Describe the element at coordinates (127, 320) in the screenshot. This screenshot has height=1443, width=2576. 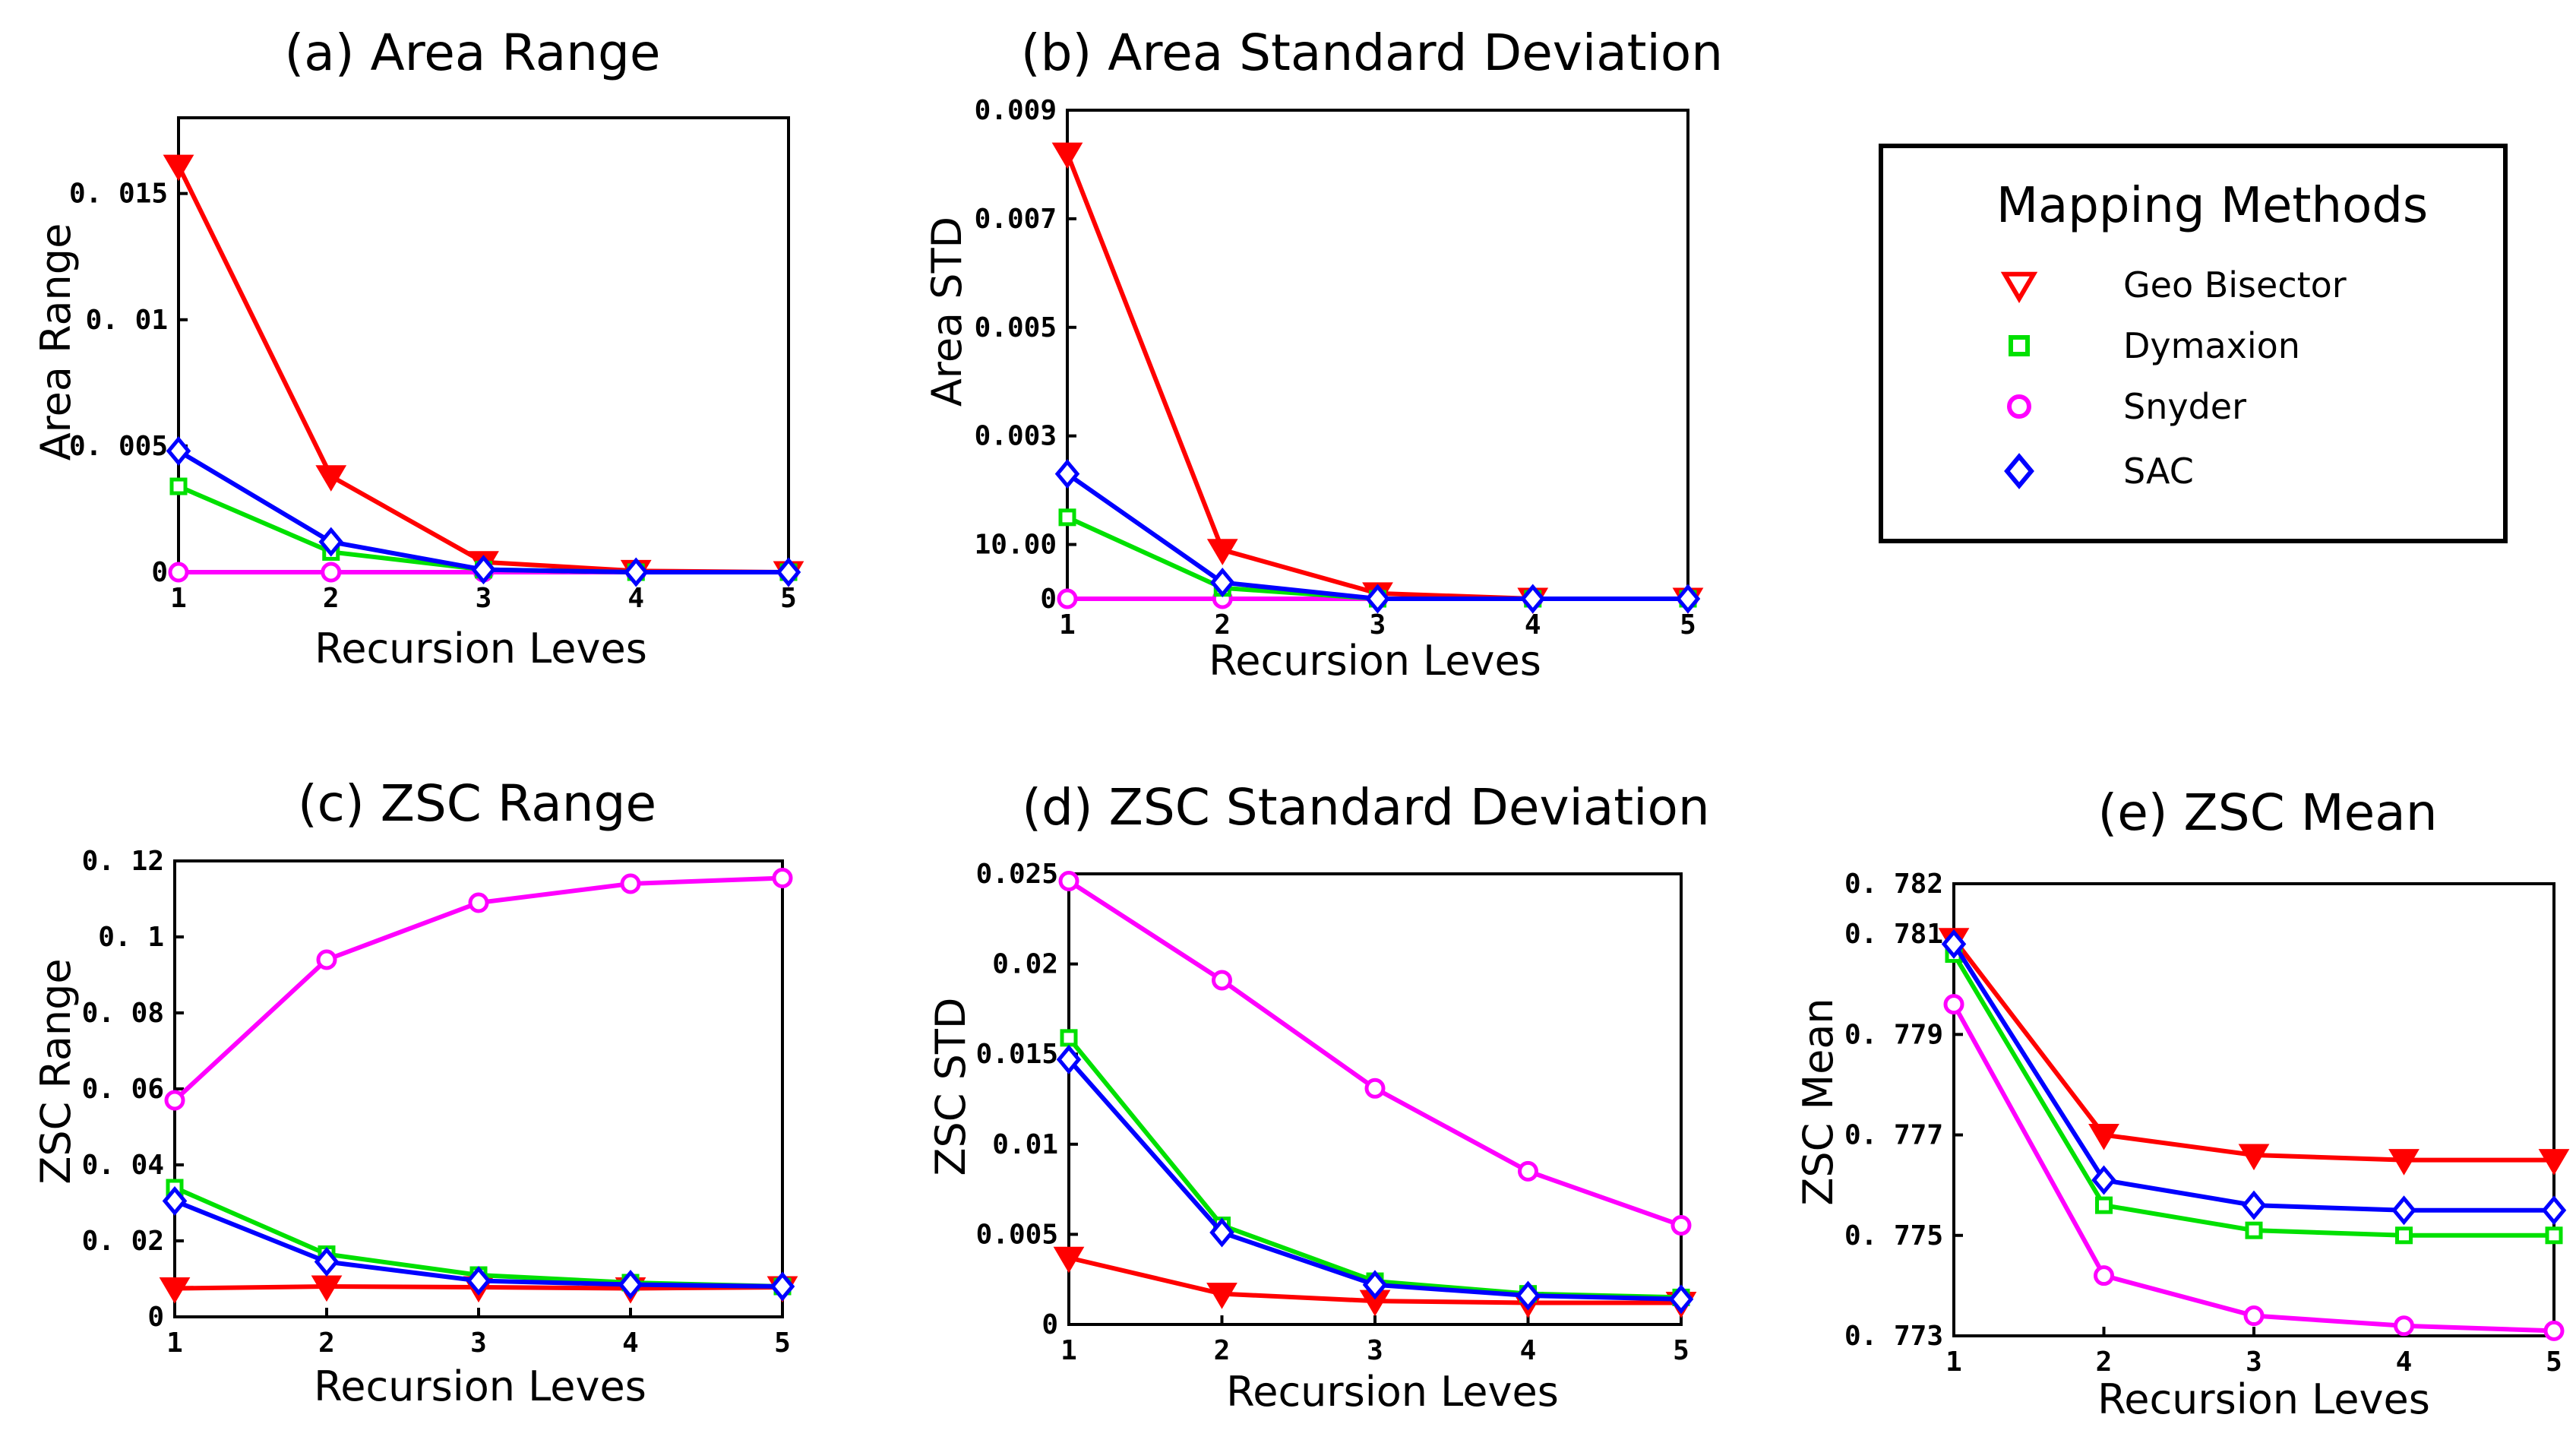
I see `y-tick-label-a: 0. 01` at that location.